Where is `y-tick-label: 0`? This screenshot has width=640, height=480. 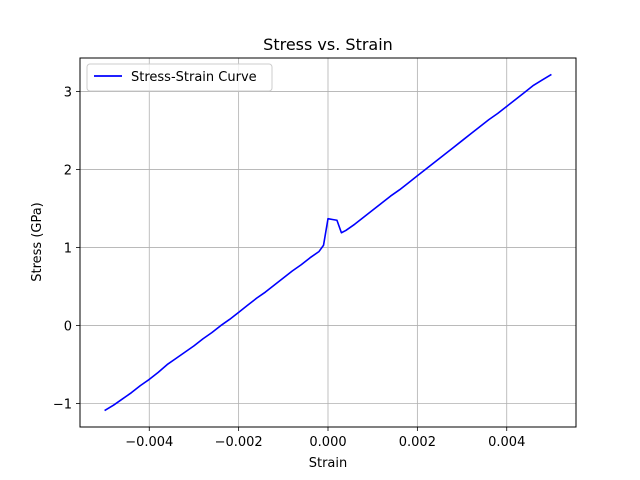
y-tick-label: 0 is located at coordinates (68, 327).